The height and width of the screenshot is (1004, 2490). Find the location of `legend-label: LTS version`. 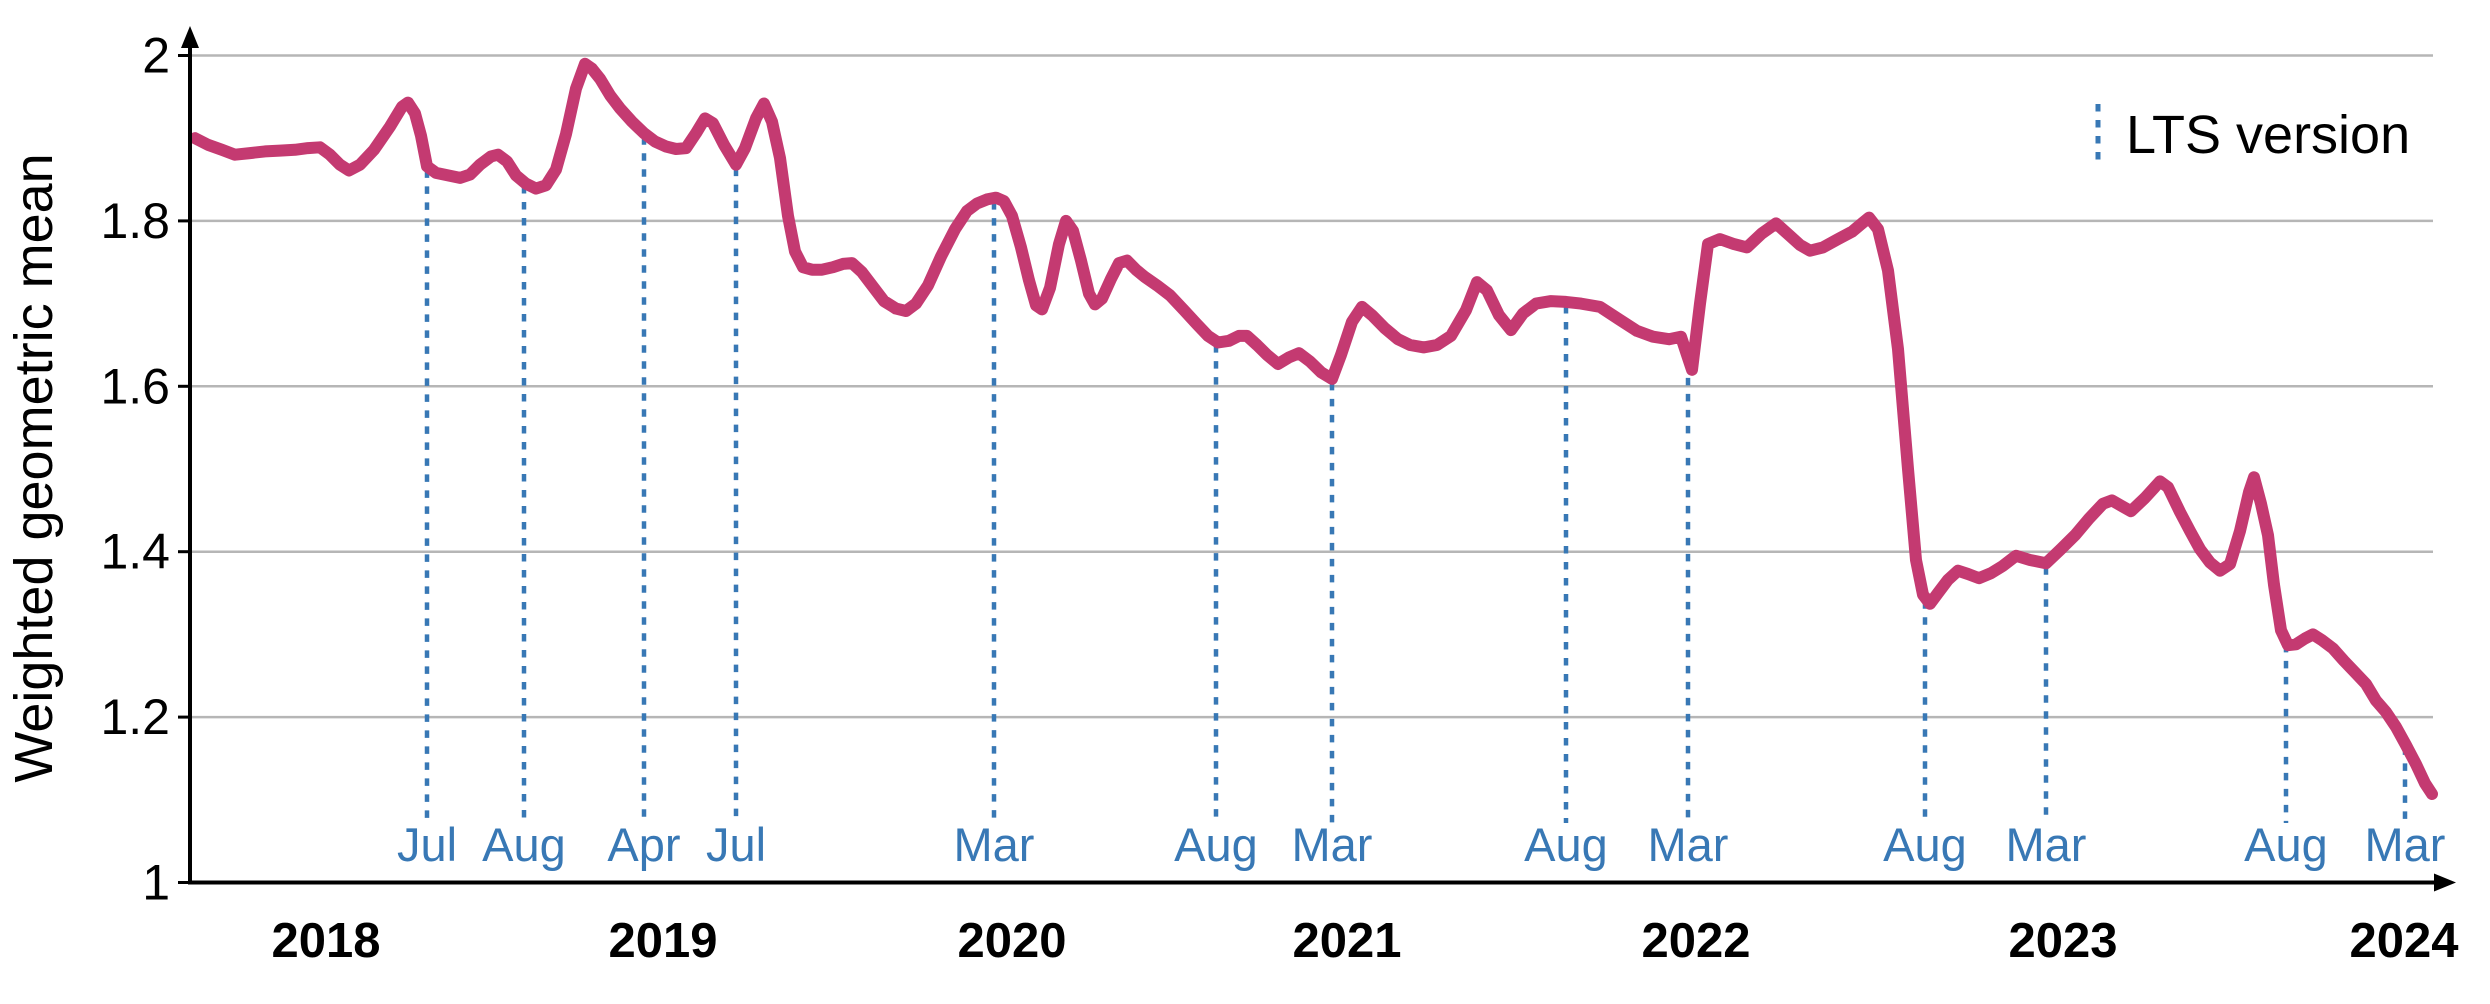

legend-label: LTS version is located at coordinates (2268, 135).